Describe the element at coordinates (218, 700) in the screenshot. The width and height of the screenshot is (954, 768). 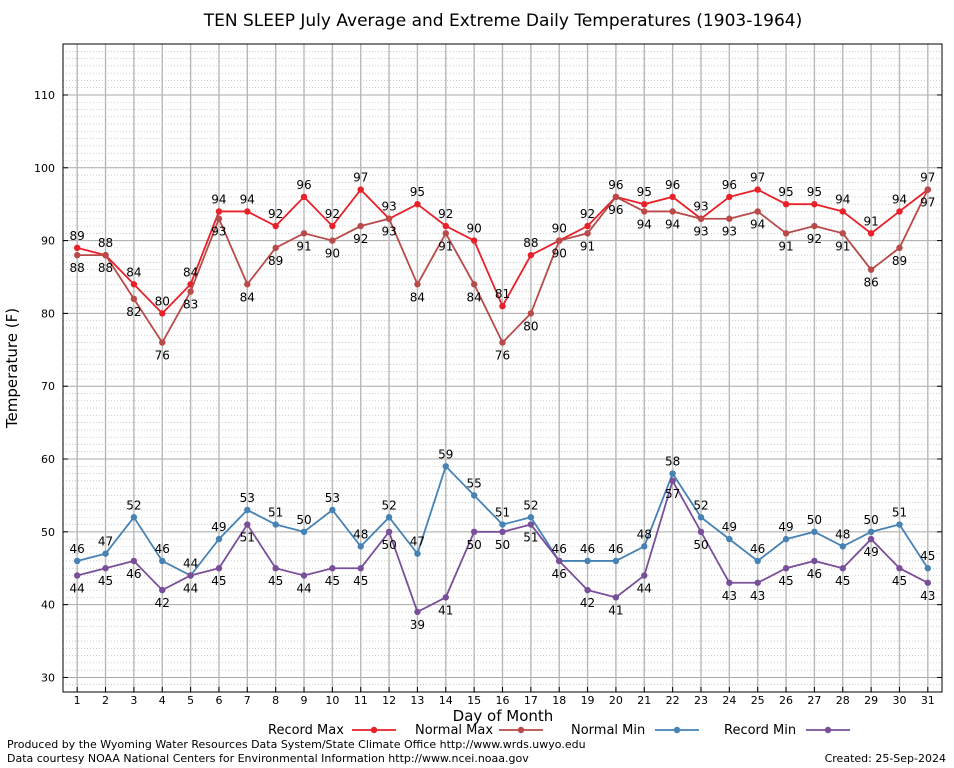
I see `x-tick-label: 6` at that location.